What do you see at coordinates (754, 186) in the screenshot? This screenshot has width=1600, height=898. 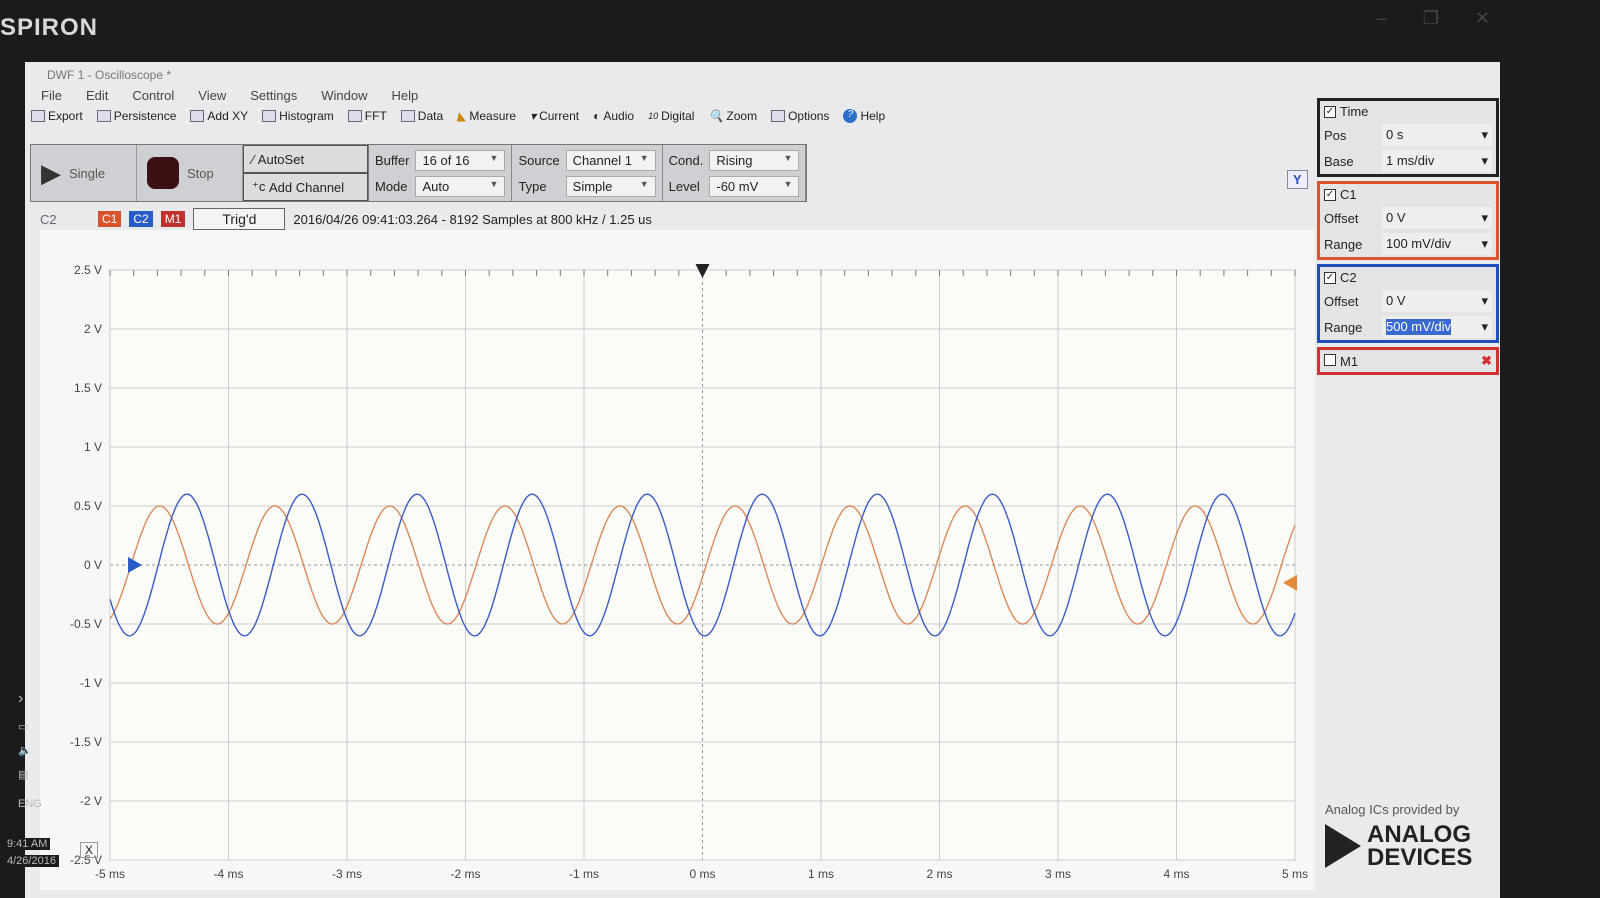 I see `level-input: -60 mV ▼` at bounding box center [754, 186].